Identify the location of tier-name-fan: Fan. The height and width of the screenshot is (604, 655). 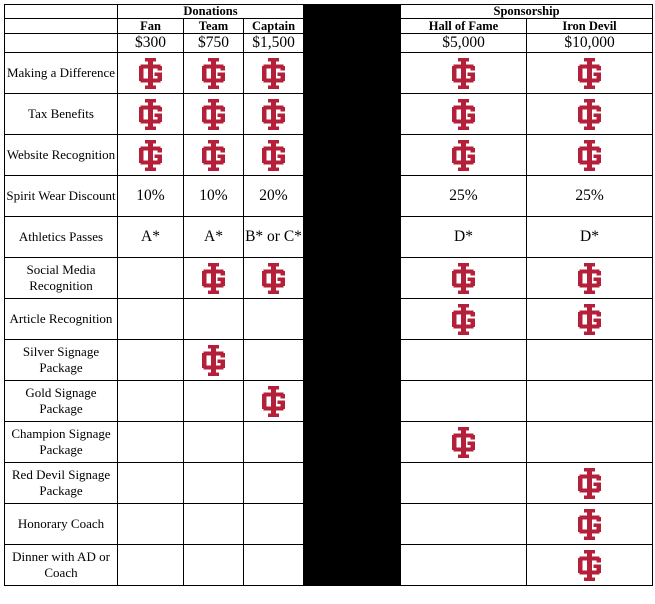
(150, 26).